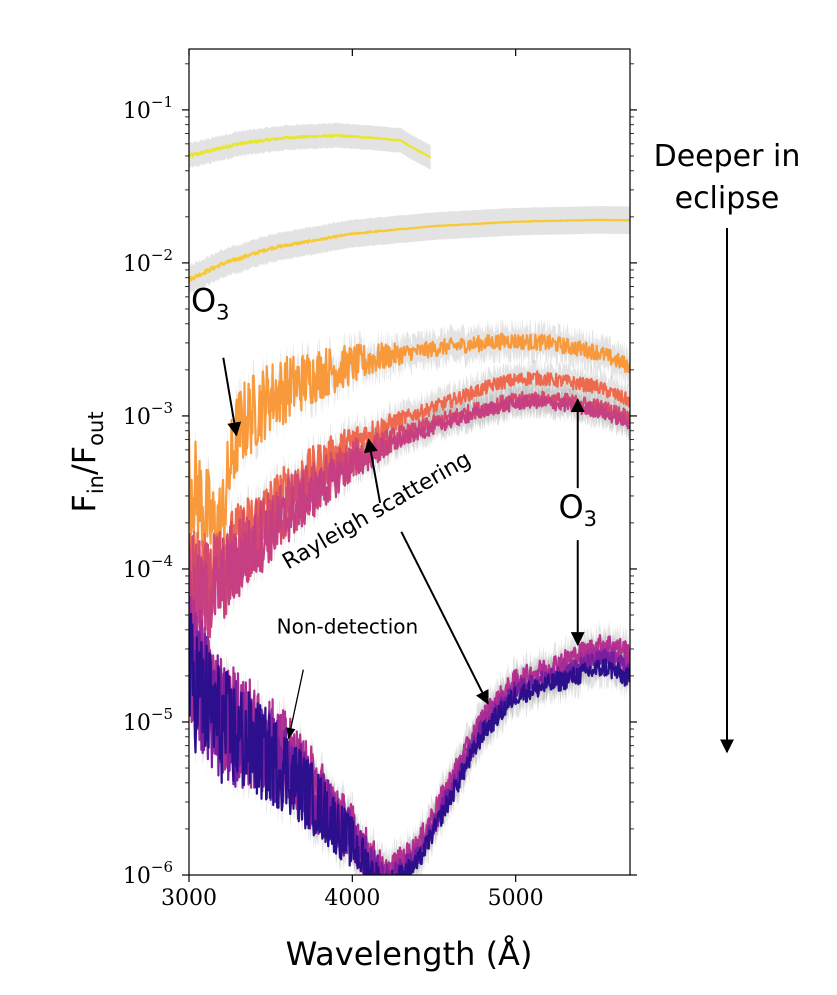 The width and height of the screenshot is (837, 995). What do you see at coordinates (727, 198) in the screenshot?
I see `side-note-line-2: eclipse` at bounding box center [727, 198].